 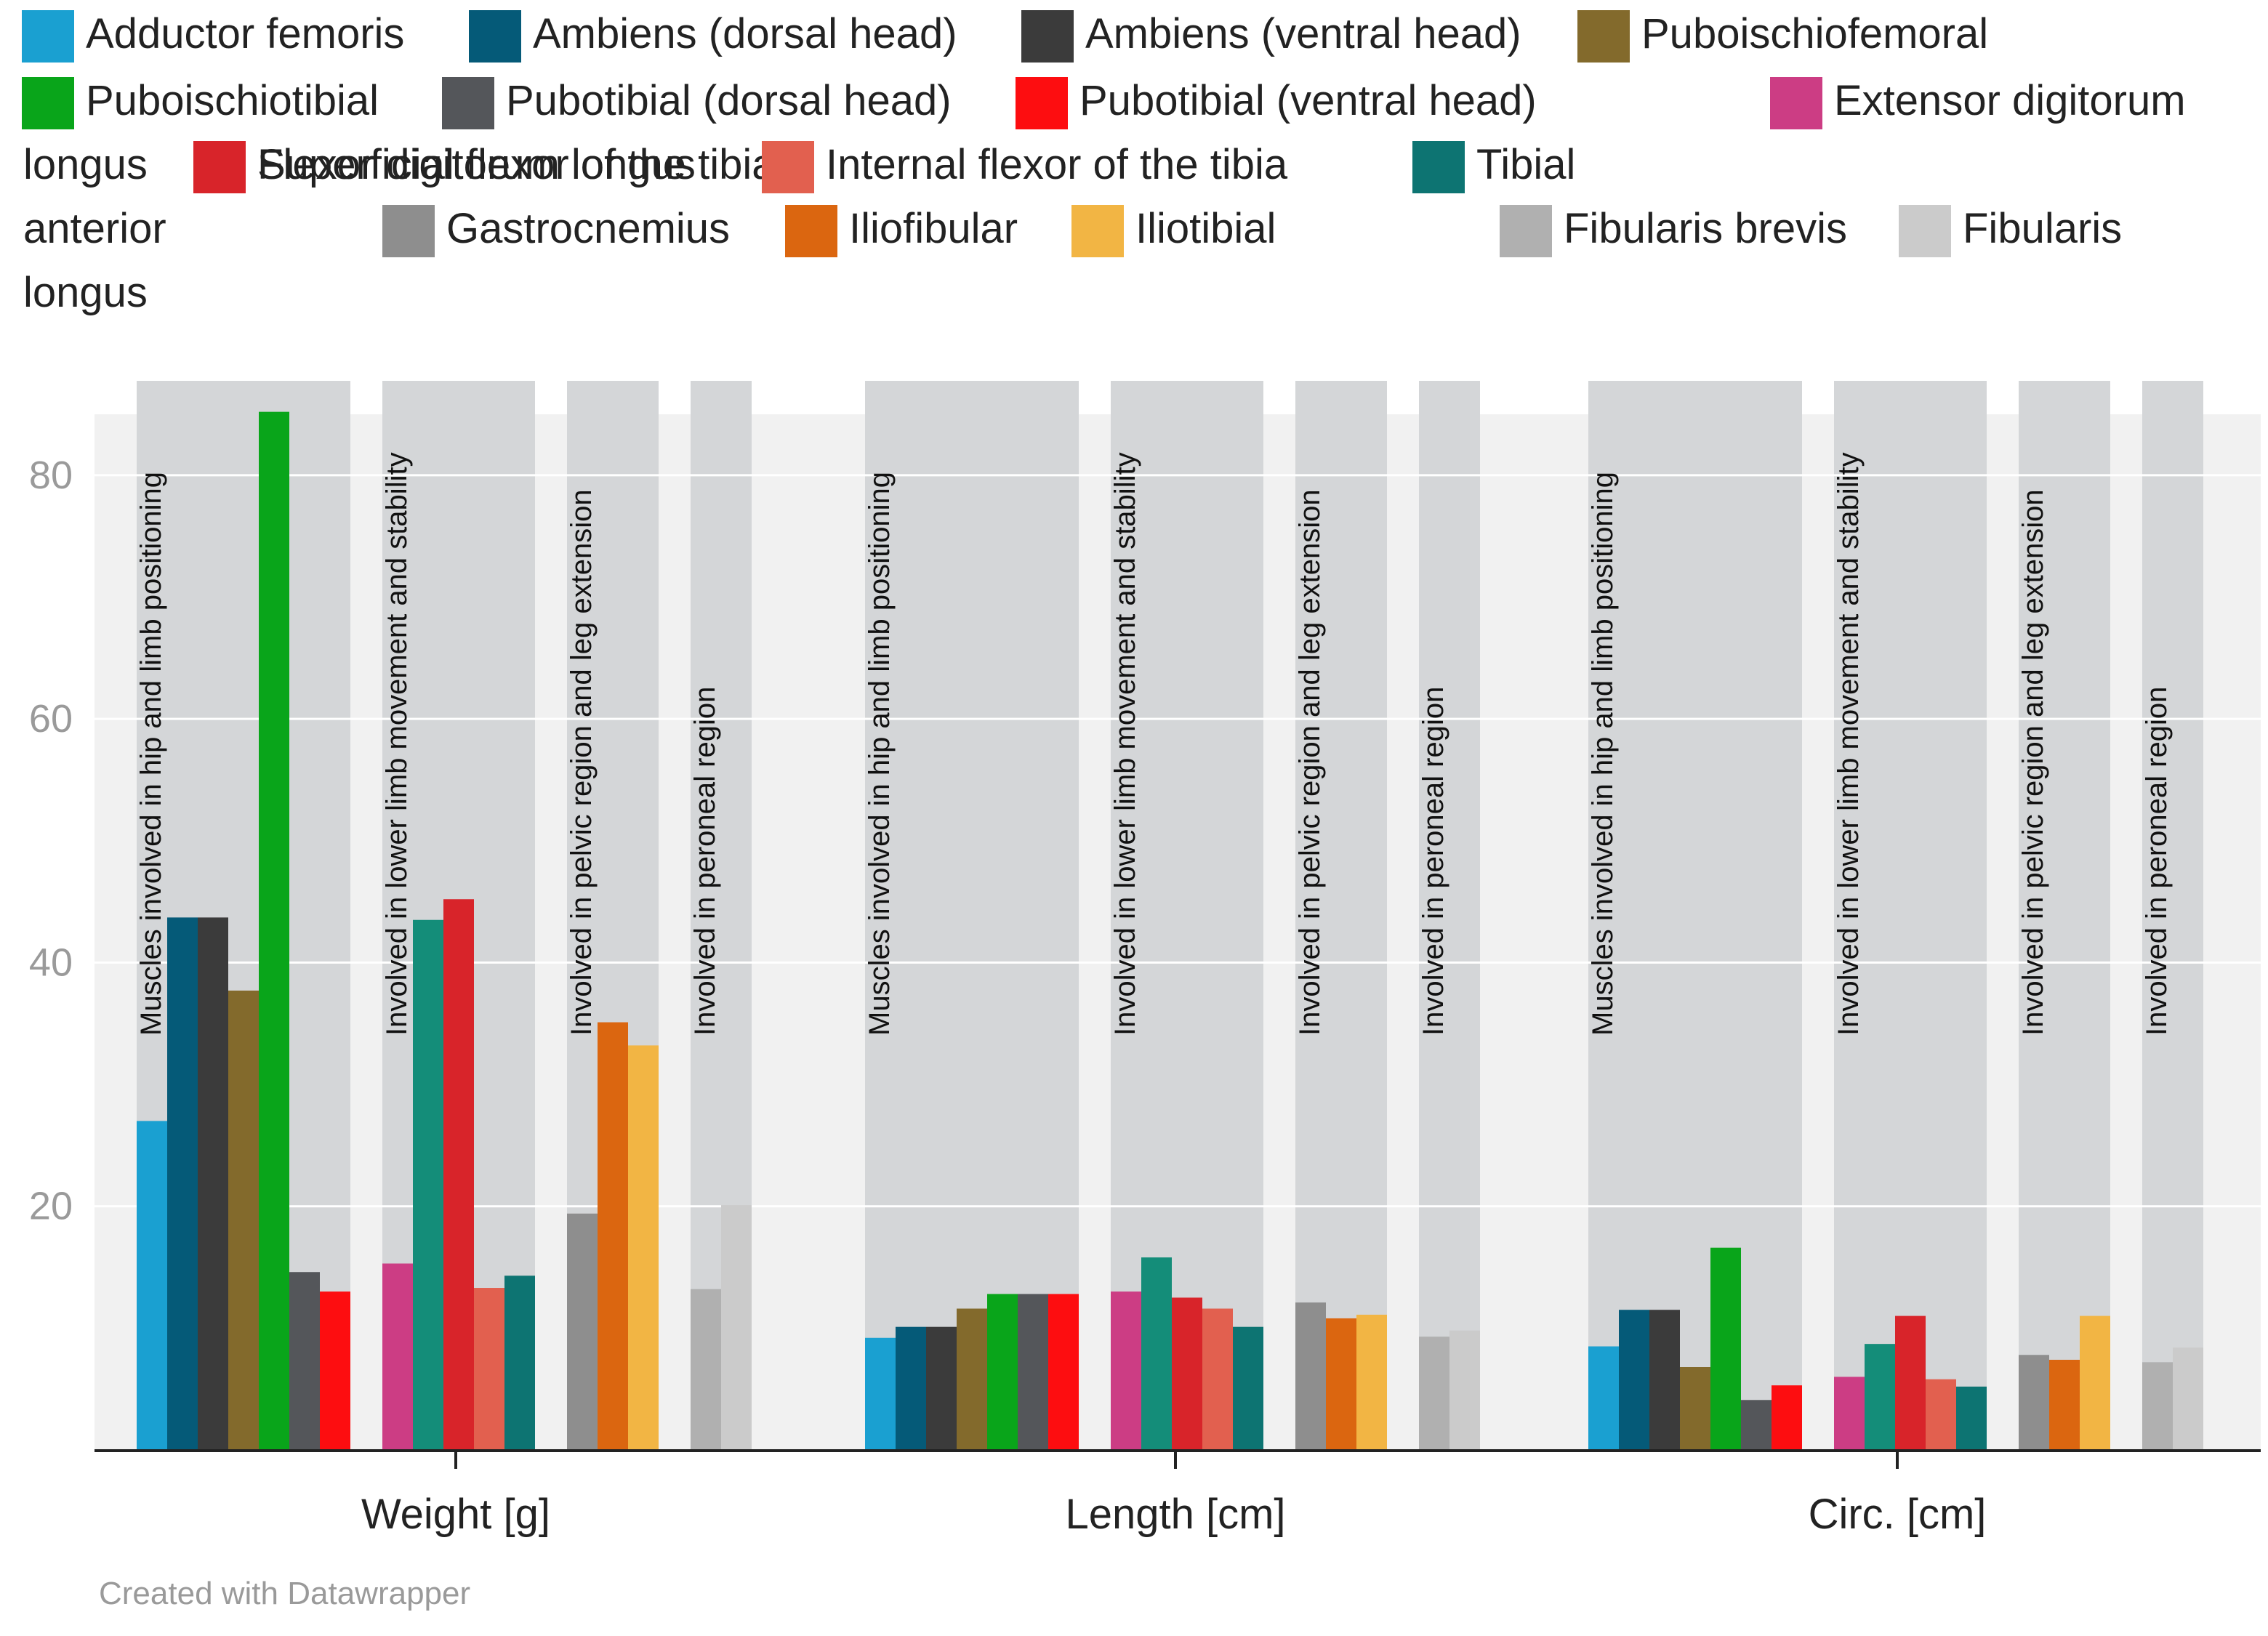 I want to click on legend-label: Iliotibial, so click(x=1205, y=228).